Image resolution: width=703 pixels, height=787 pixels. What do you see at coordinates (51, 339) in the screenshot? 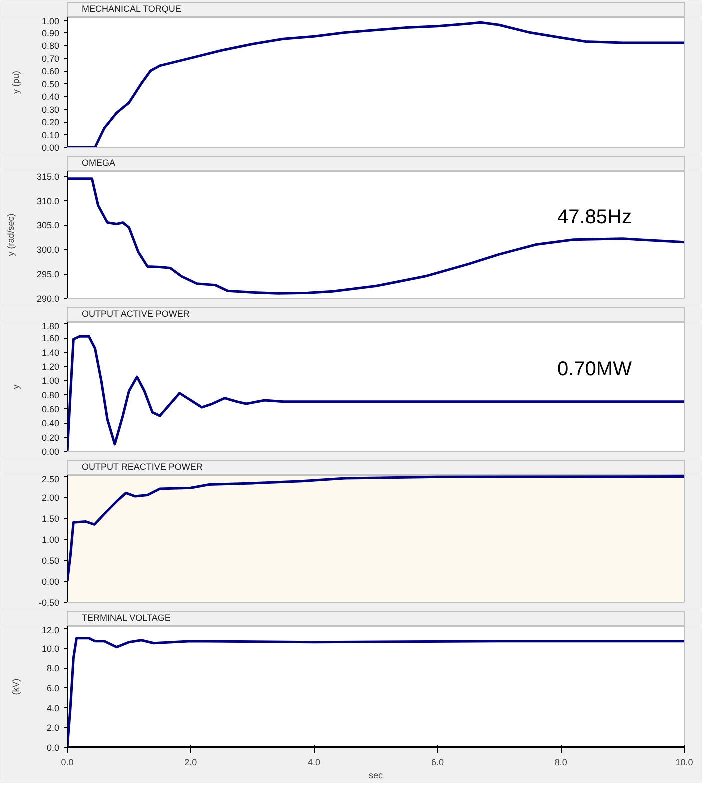
I see `y-tick-label: 1.60` at bounding box center [51, 339].